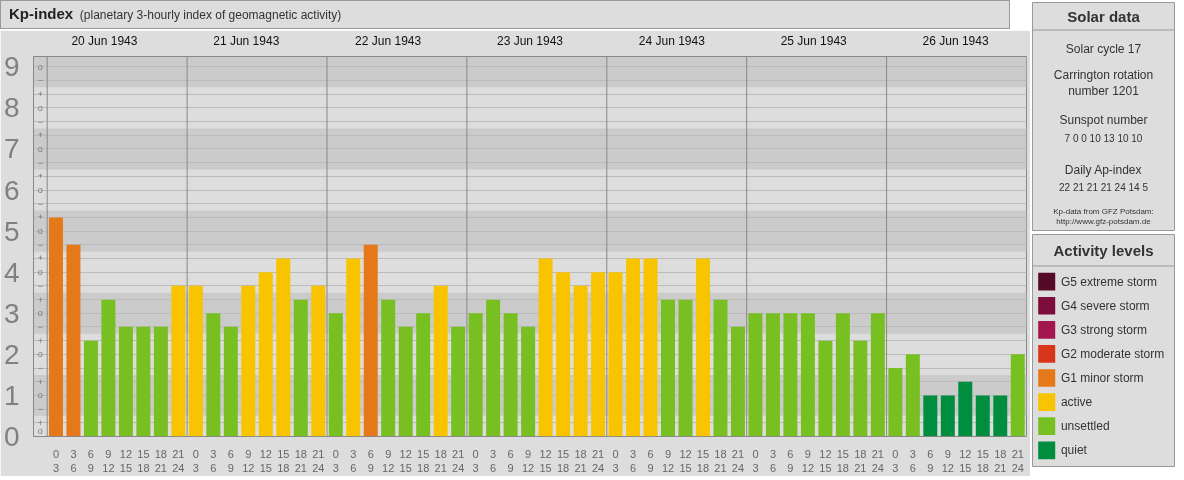 This screenshot has height=480, width=1184. I want to click on y-tick-label: 3, so click(11, 313).